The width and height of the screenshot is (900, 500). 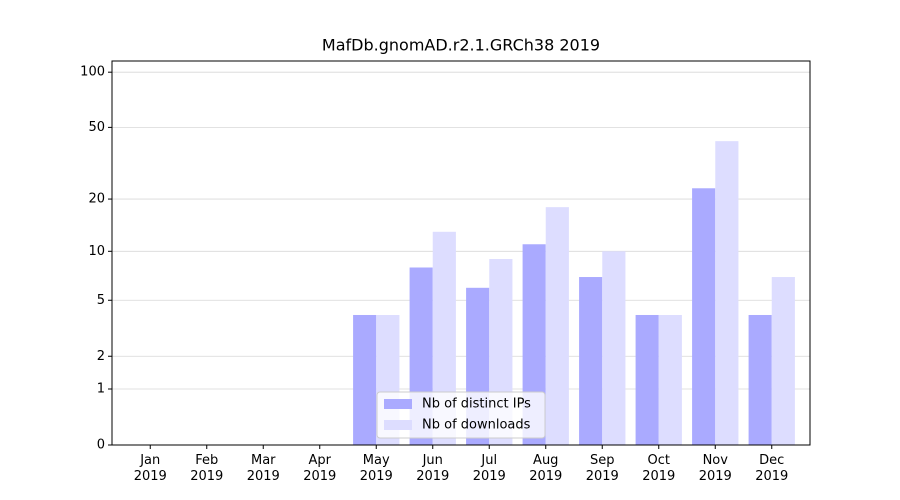 I want to click on y-tick-label: 10, so click(x=96, y=251).